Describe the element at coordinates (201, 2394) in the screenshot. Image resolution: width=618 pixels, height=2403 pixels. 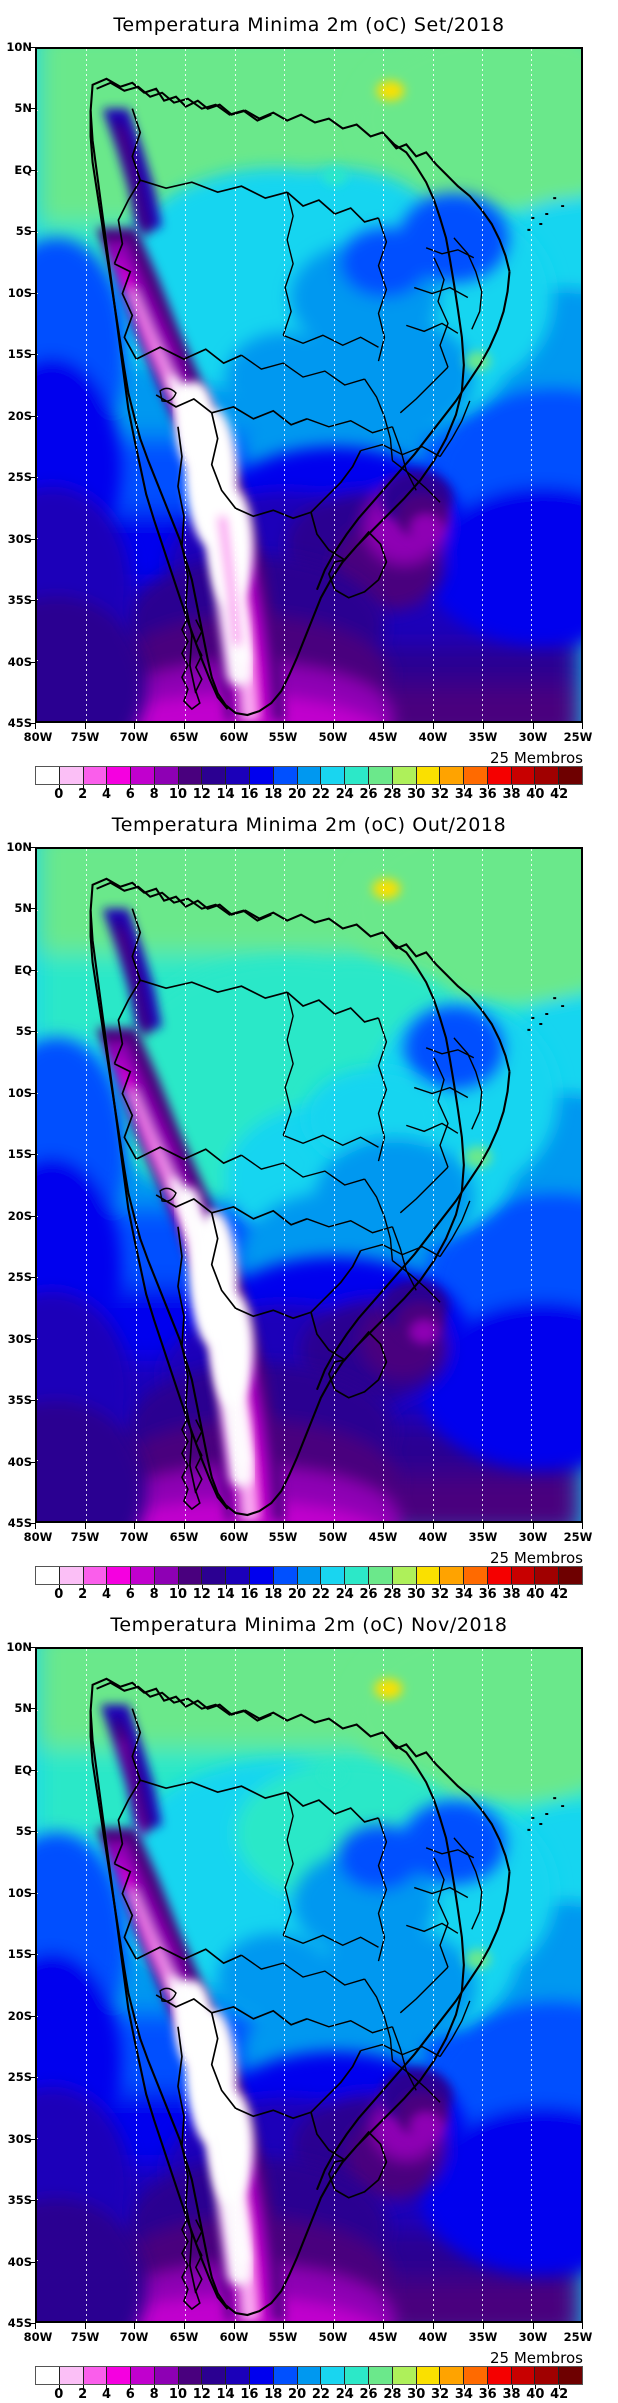
I see `colorbar-tick-label: 12` at that location.